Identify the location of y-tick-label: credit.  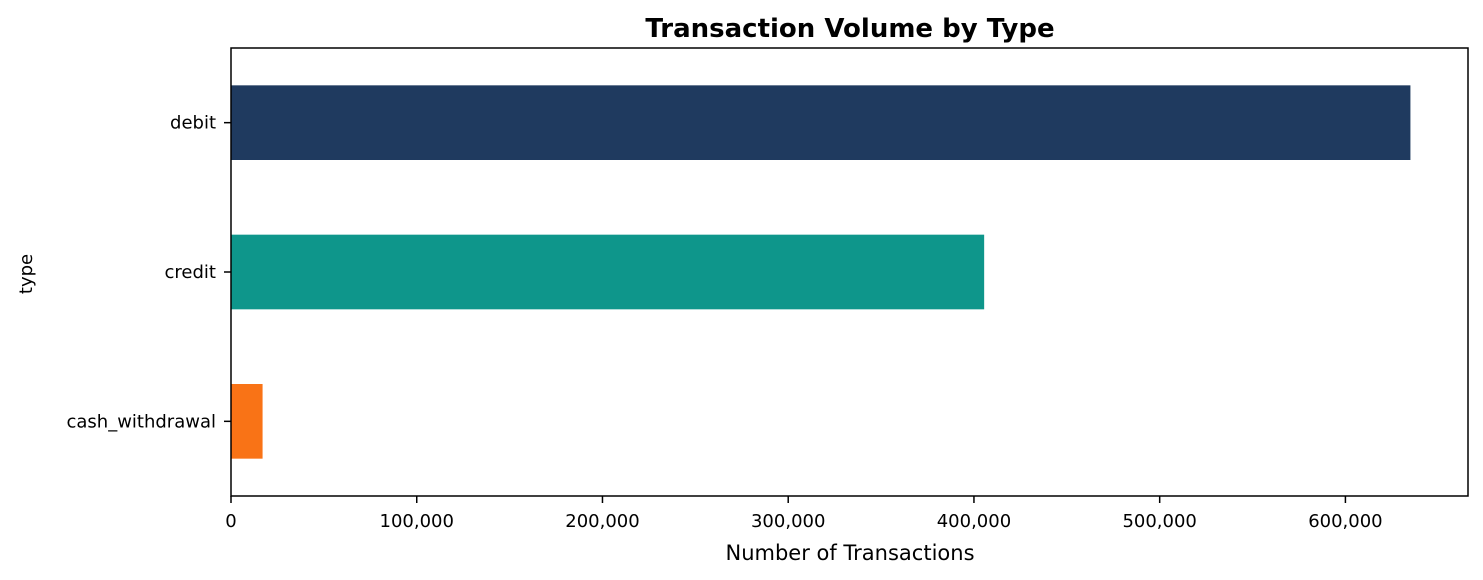
(190, 272).